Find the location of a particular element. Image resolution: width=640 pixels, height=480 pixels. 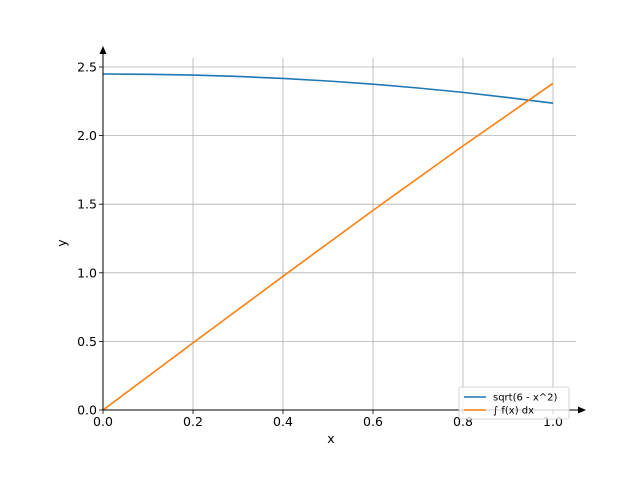

x-tick-label: 0.4 is located at coordinates (283, 421).